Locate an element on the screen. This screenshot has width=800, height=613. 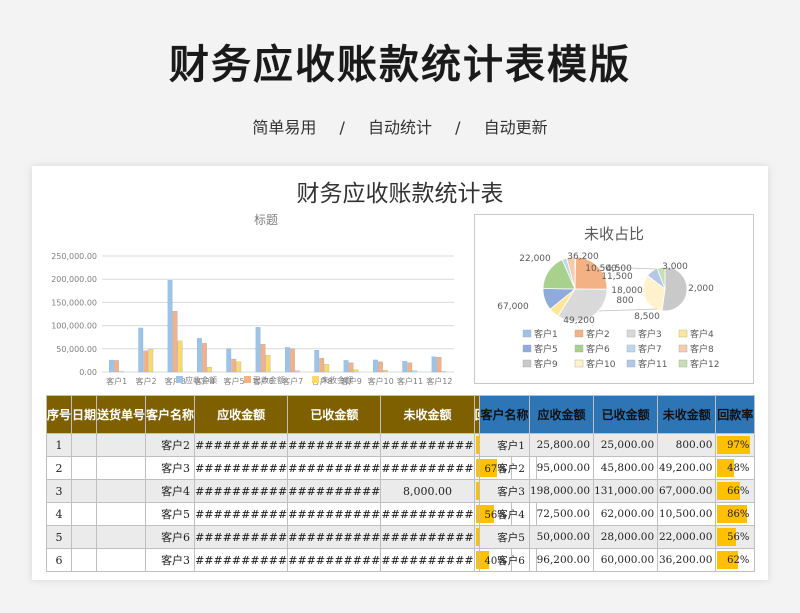
bar-未收金额-客户11 is located at coordinates (415, 371).